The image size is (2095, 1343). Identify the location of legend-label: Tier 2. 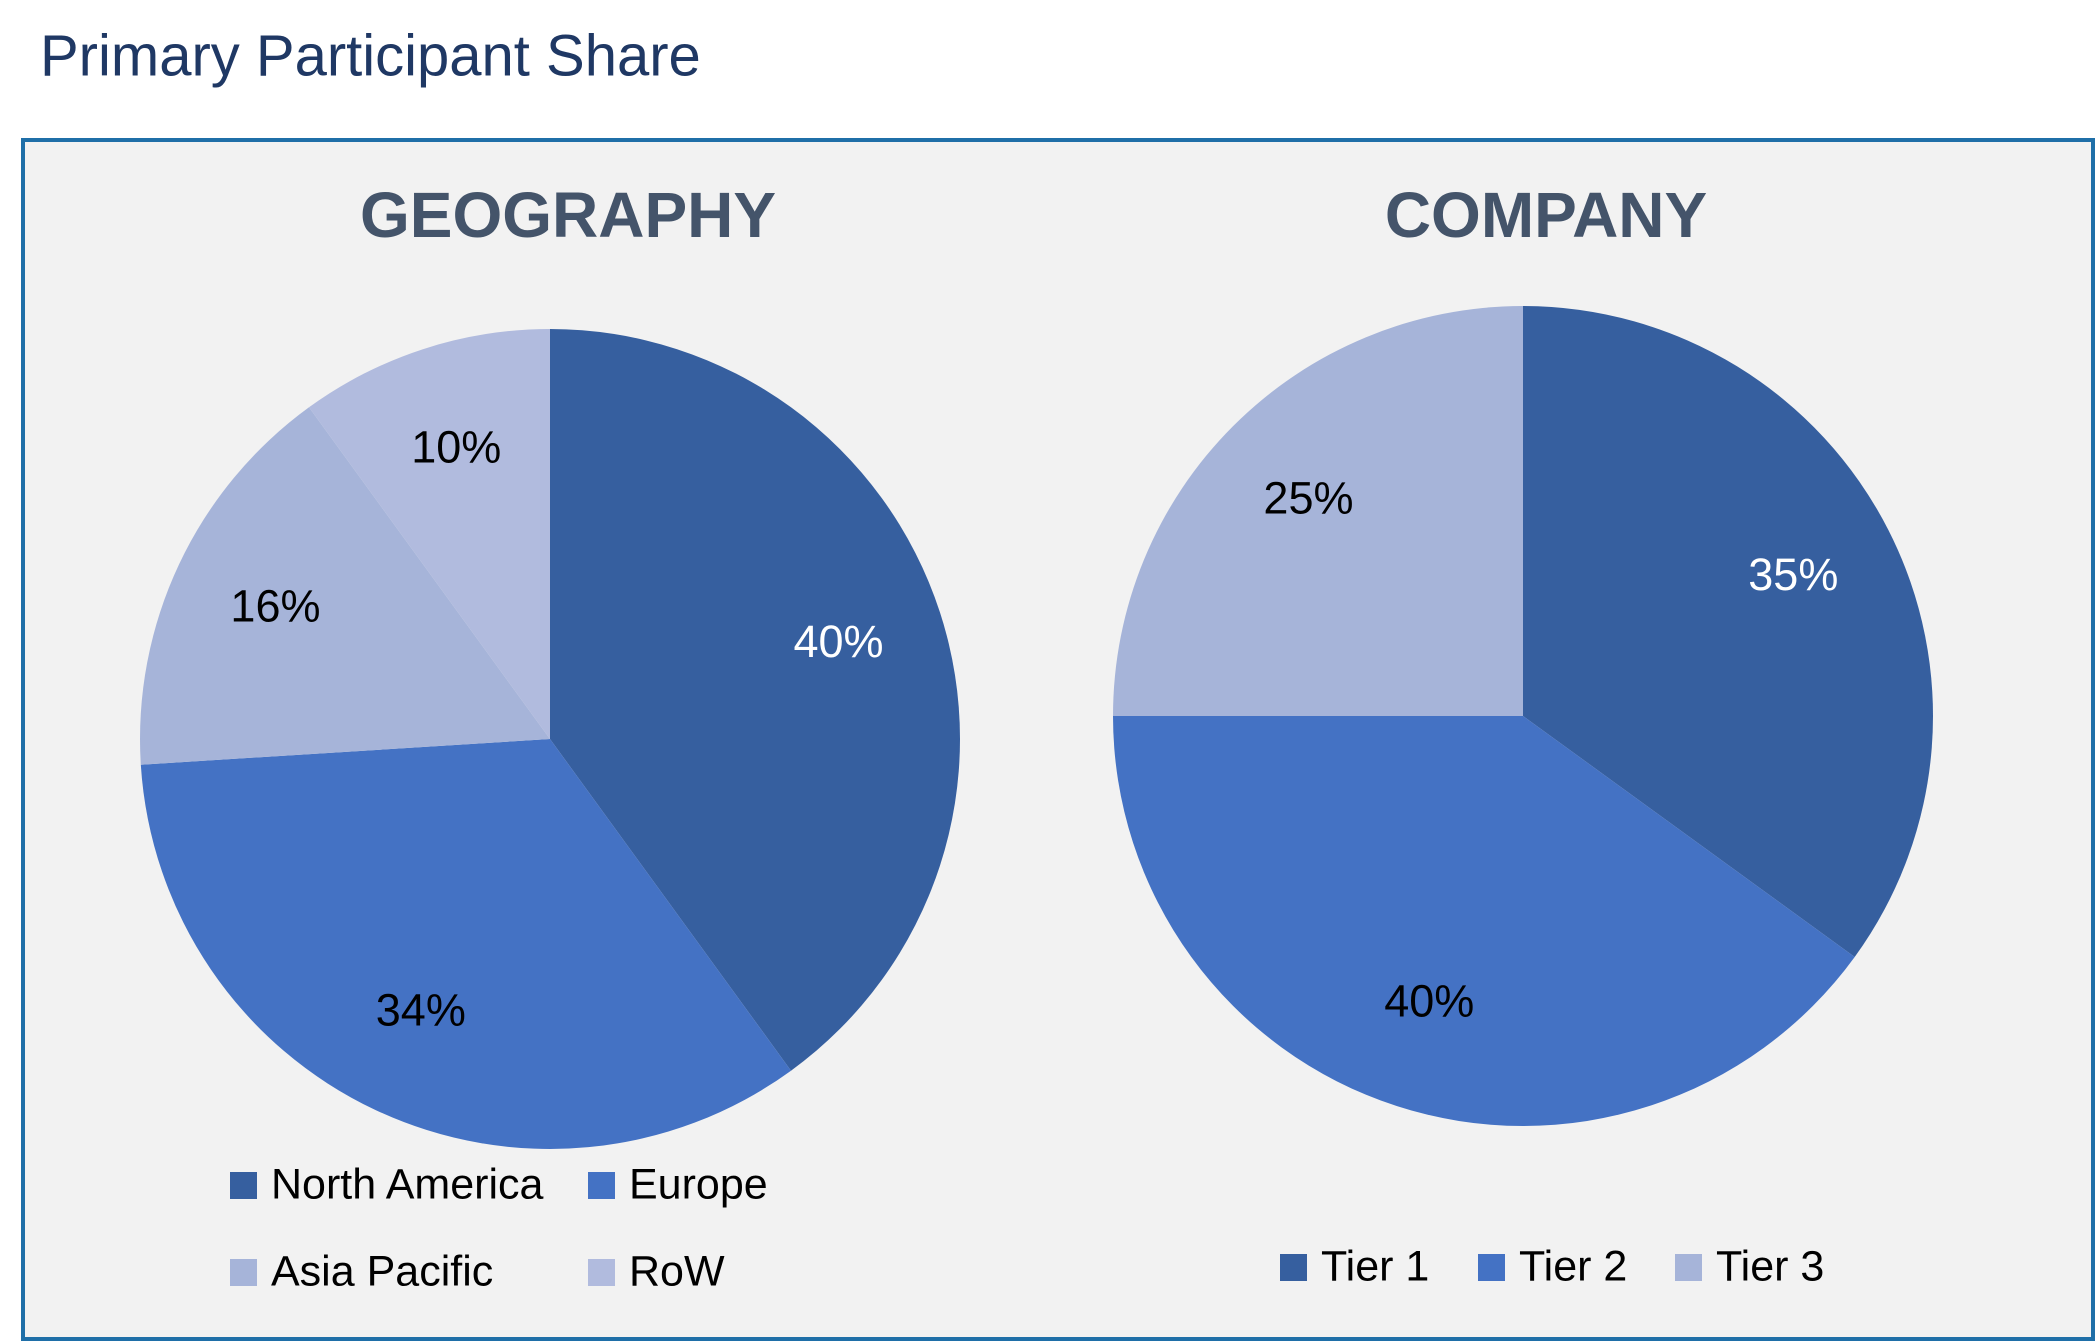
(1573, 1266).